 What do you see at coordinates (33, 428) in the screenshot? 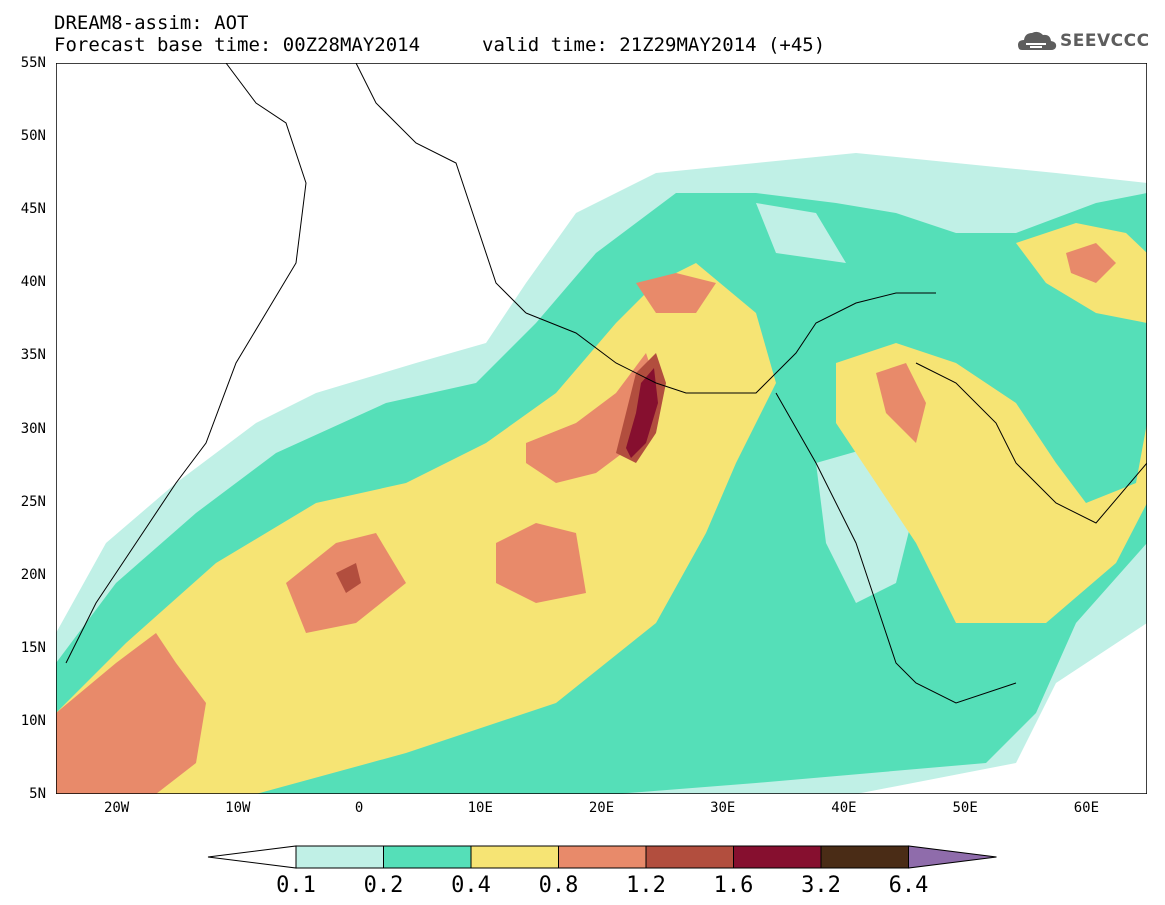
I see `lat-tick-label: 30N` at bounding box center [33, 428].